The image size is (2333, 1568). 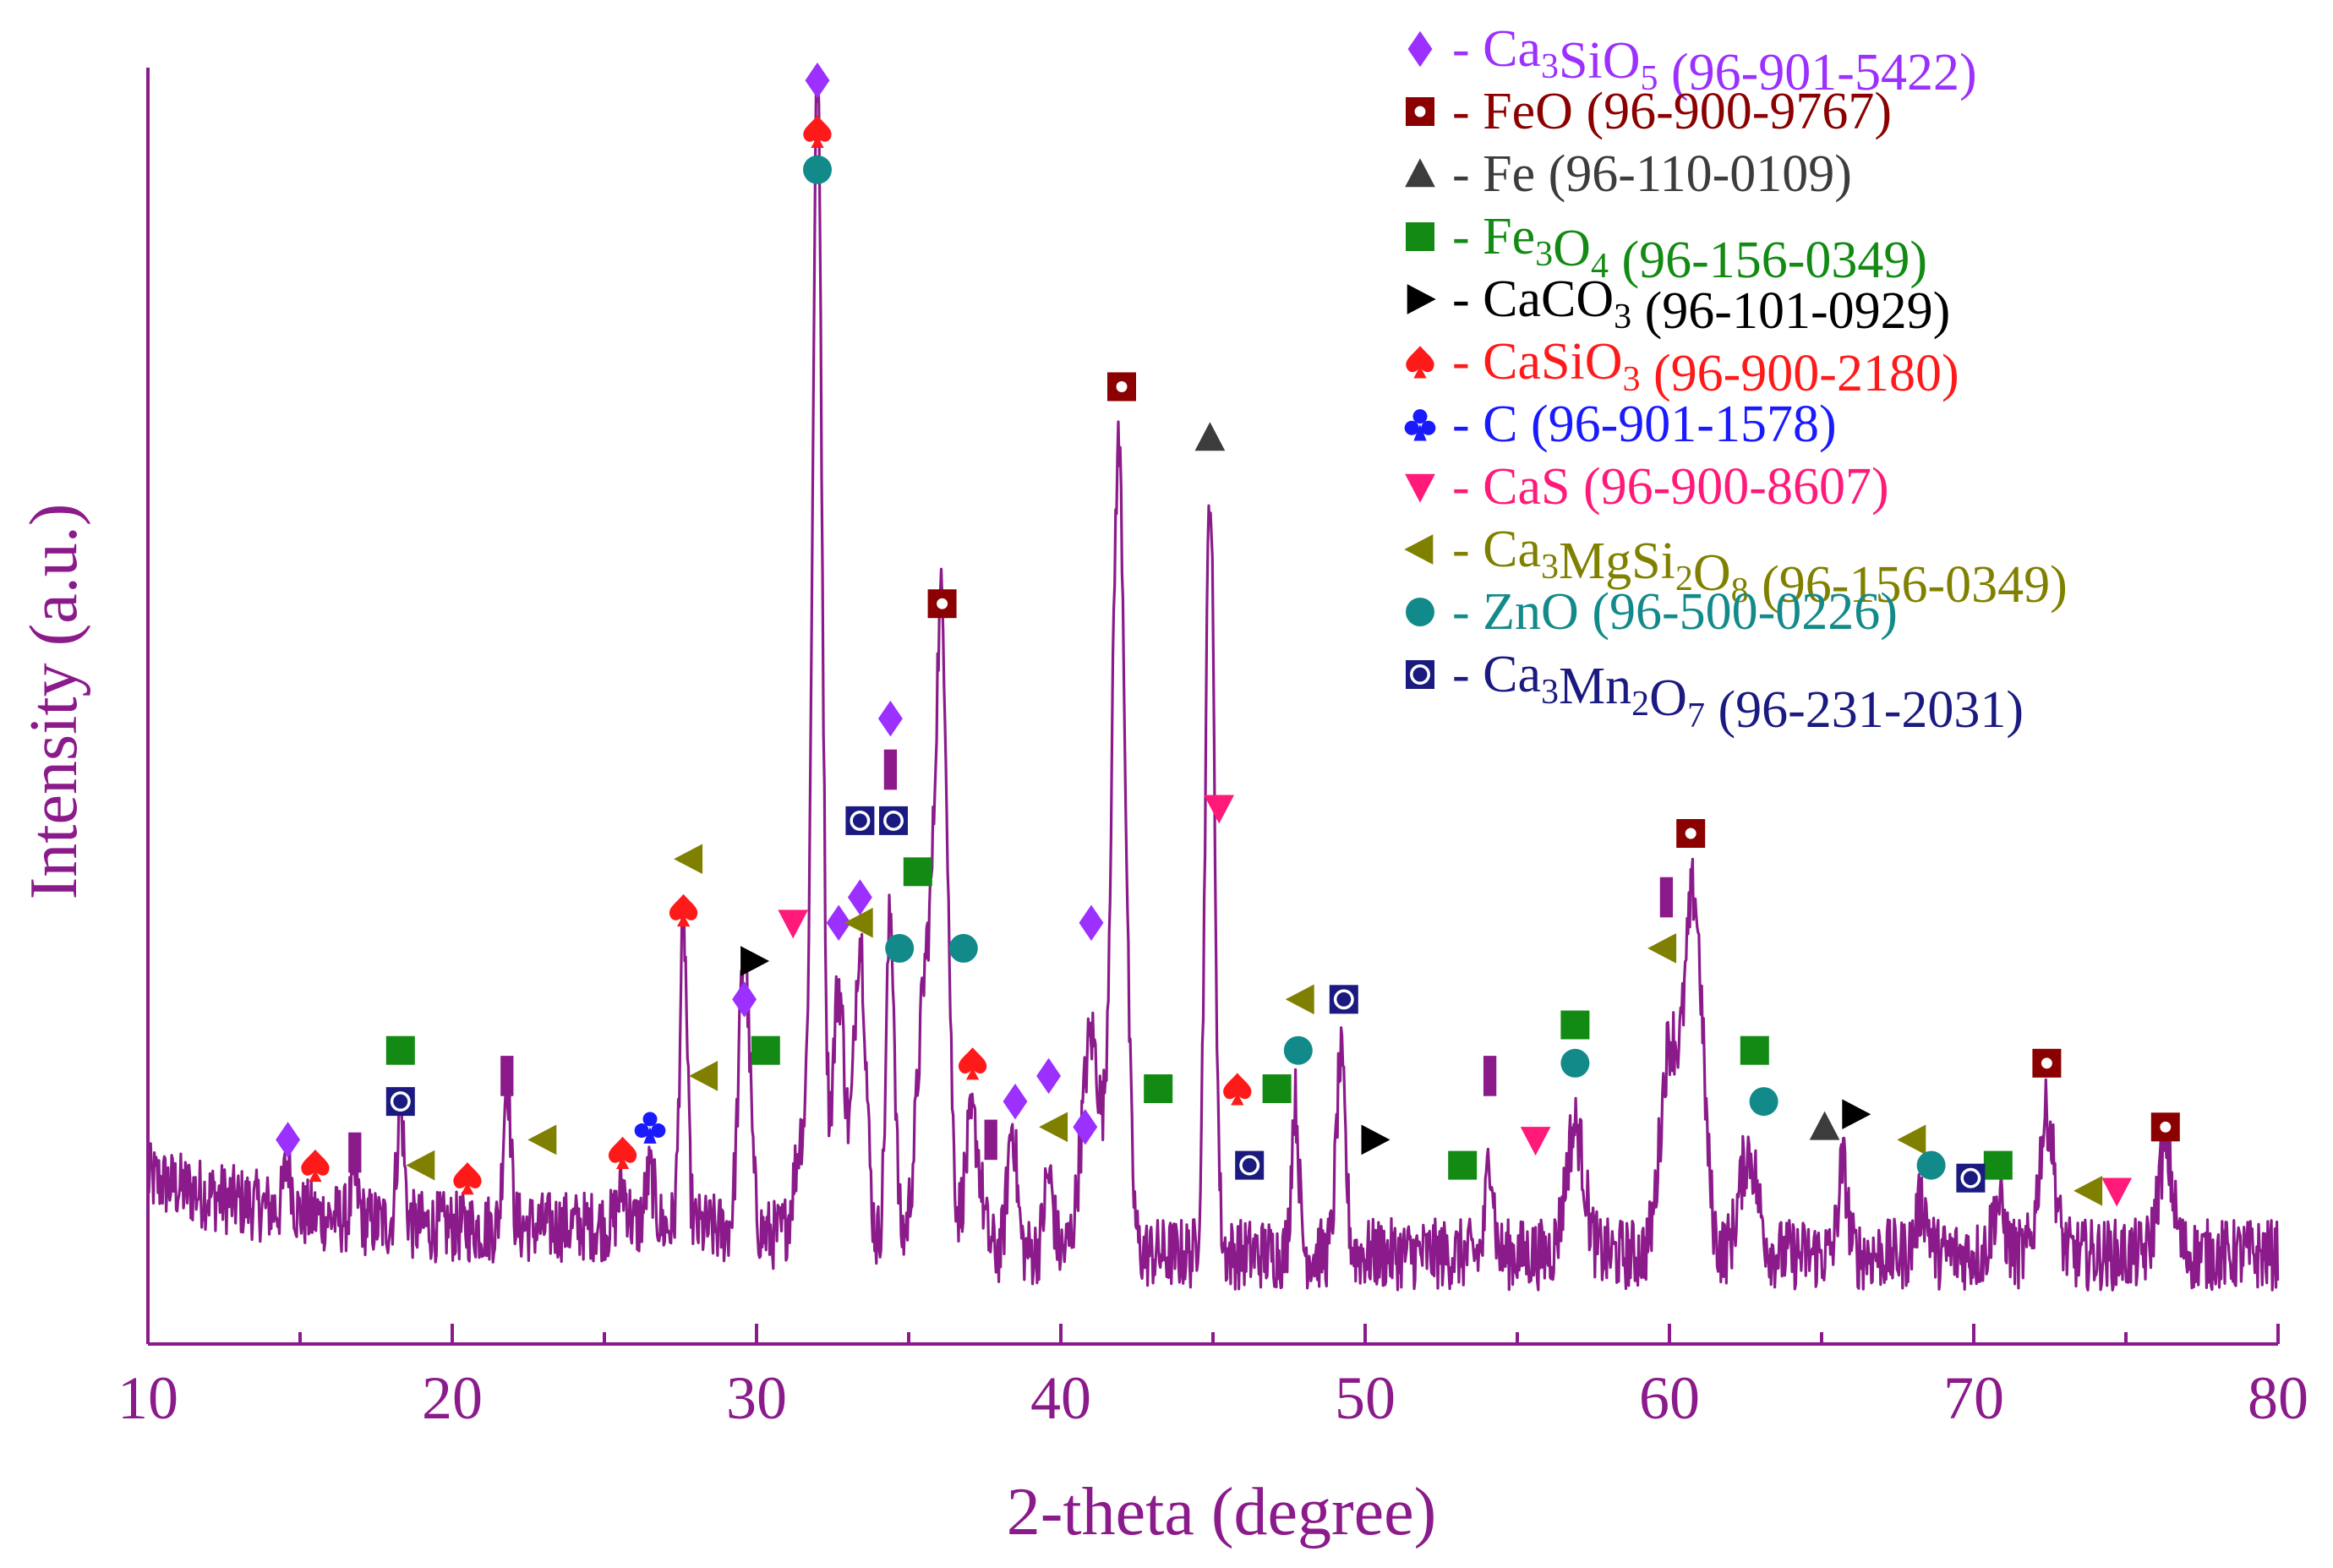 I want to click on legend-entry: - Ca3MgSi2O8 (96-156-0349), so click(x=1760, y=567).